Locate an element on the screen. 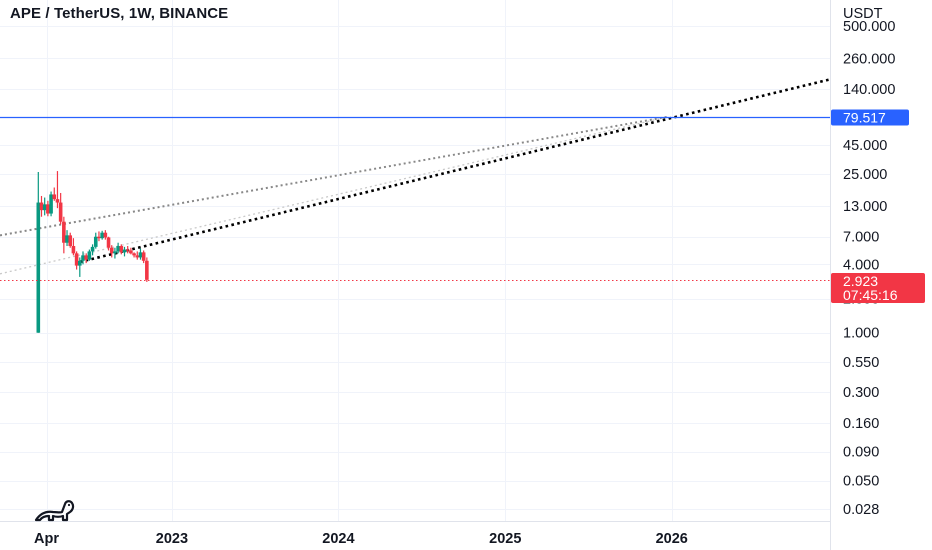 The height and width of the screenshot is (550, 932). price-tick-label: 0.300 is located at coordinates (861, 393).